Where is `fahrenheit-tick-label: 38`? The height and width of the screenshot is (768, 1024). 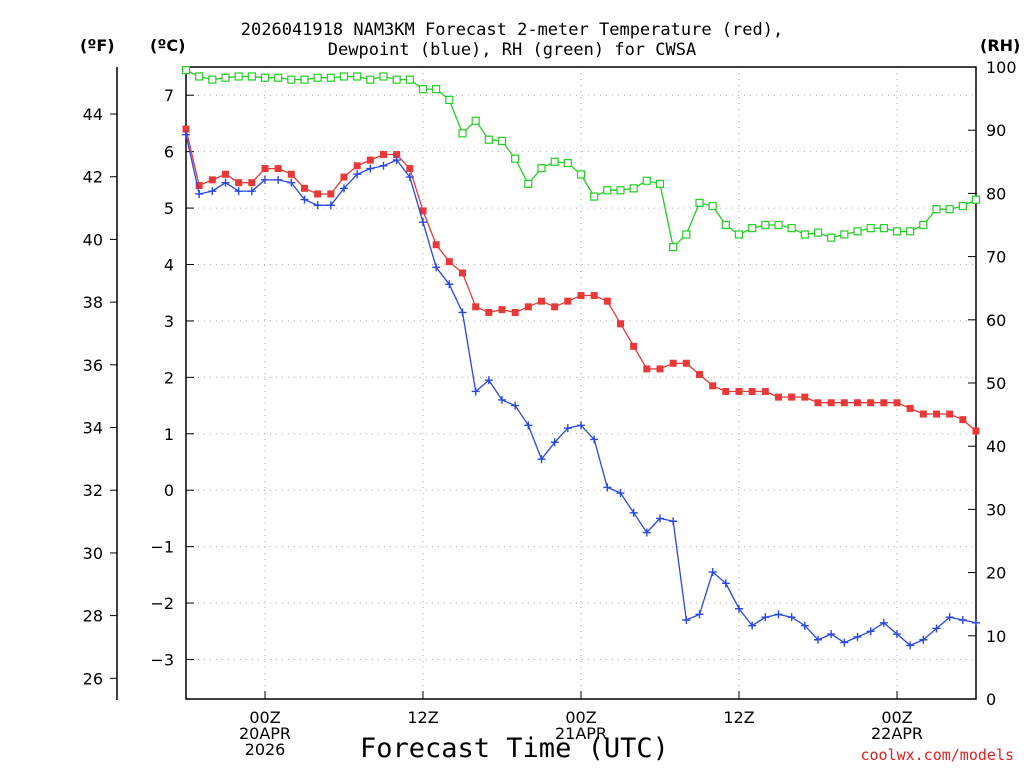
fahrenheit-tick-label: 38 is located at coordinates (93, 302).